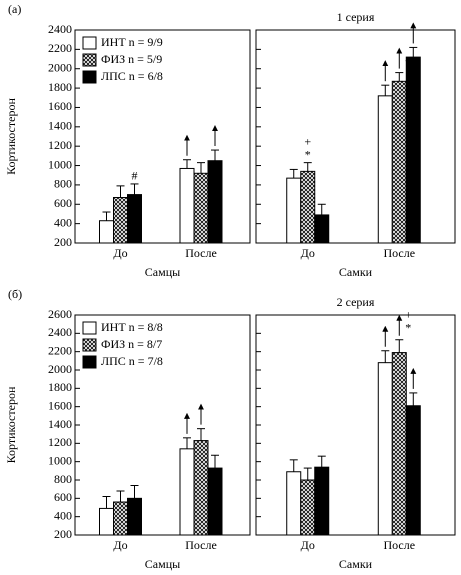 The width and height of the screenshot is (461, 575). I want to click on legend-label: ЛПС n = 7/8, so click(132, 361).